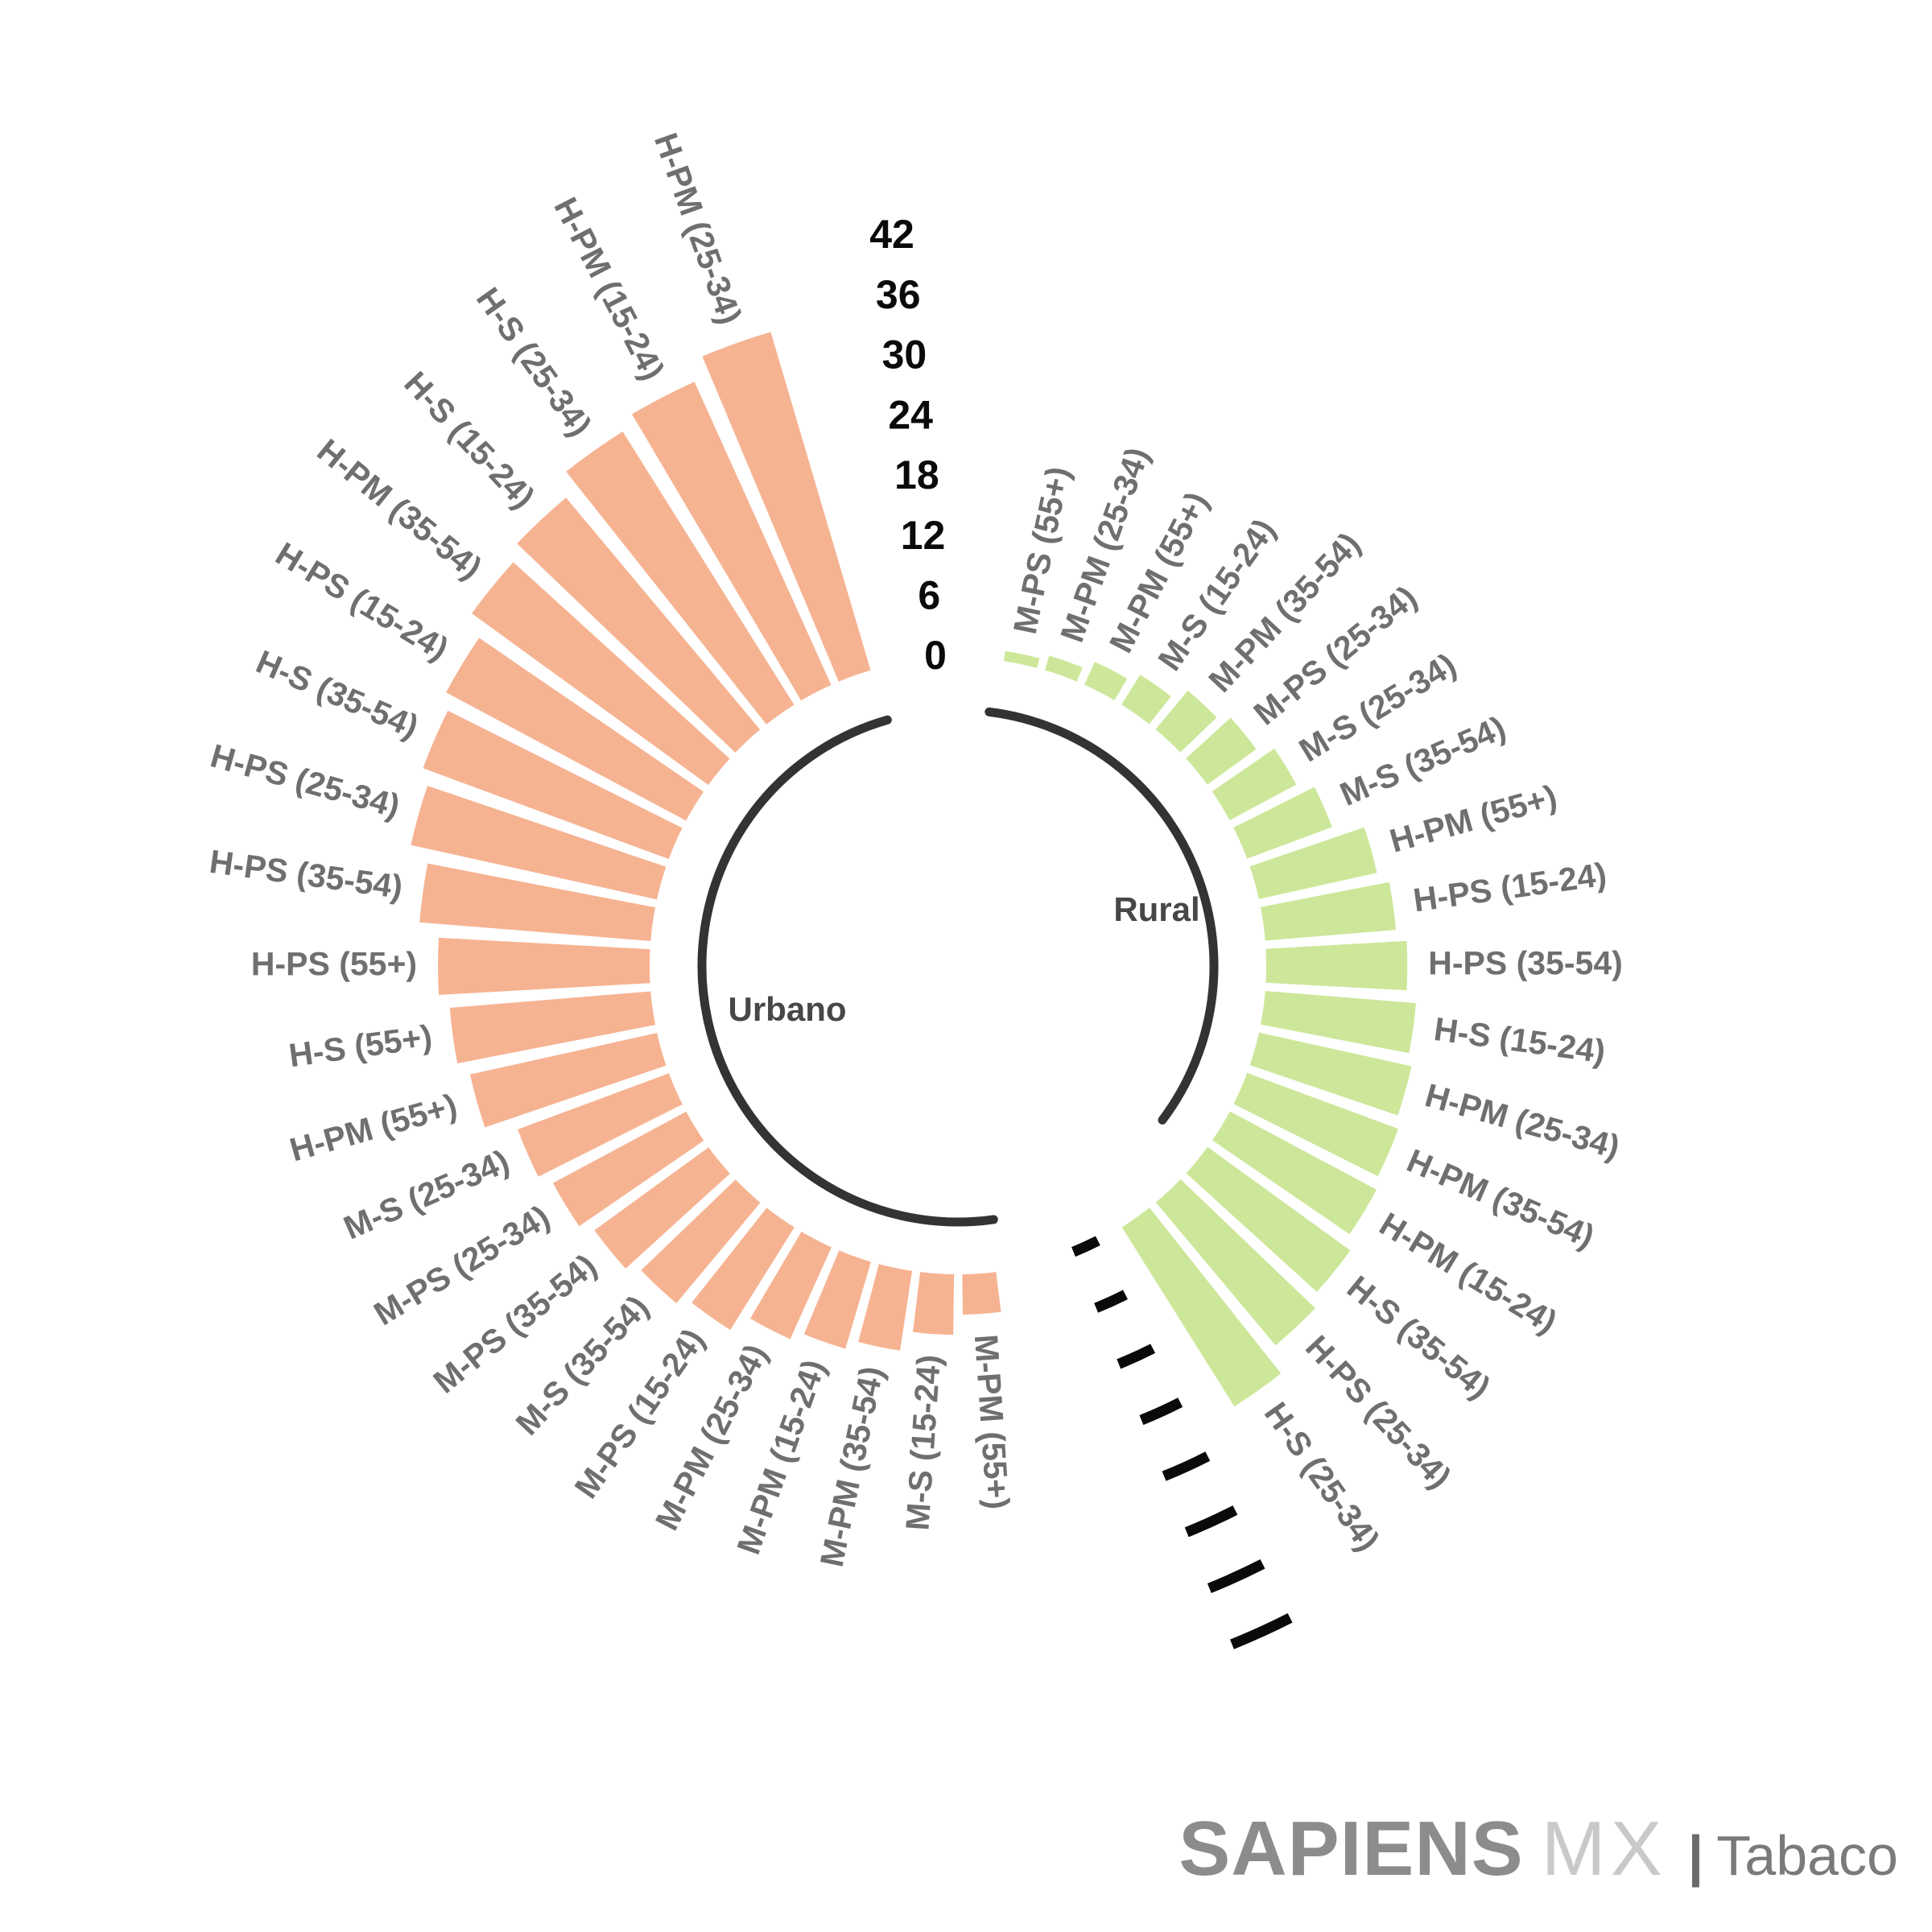 Image resolution: width=1932 pixels, height=1932 pixels. What do you see at coordinates (360, 1046) in the screenshot?
I see `bar-label-urbano-h-s-55: H-S (55+)` at bounding box center [360, 1046].